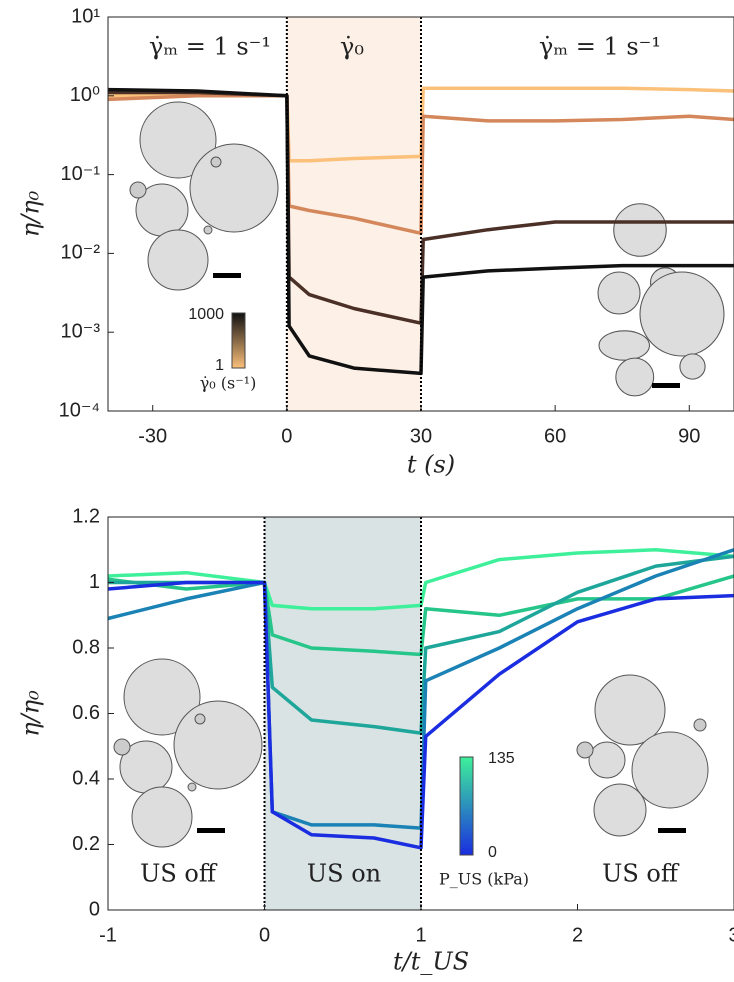 The width and height of the screenshot is (734, 982). Describe the element at coordinates (431, 465) in the screenshot. I see `x-axis-label: t (s)` at that location.